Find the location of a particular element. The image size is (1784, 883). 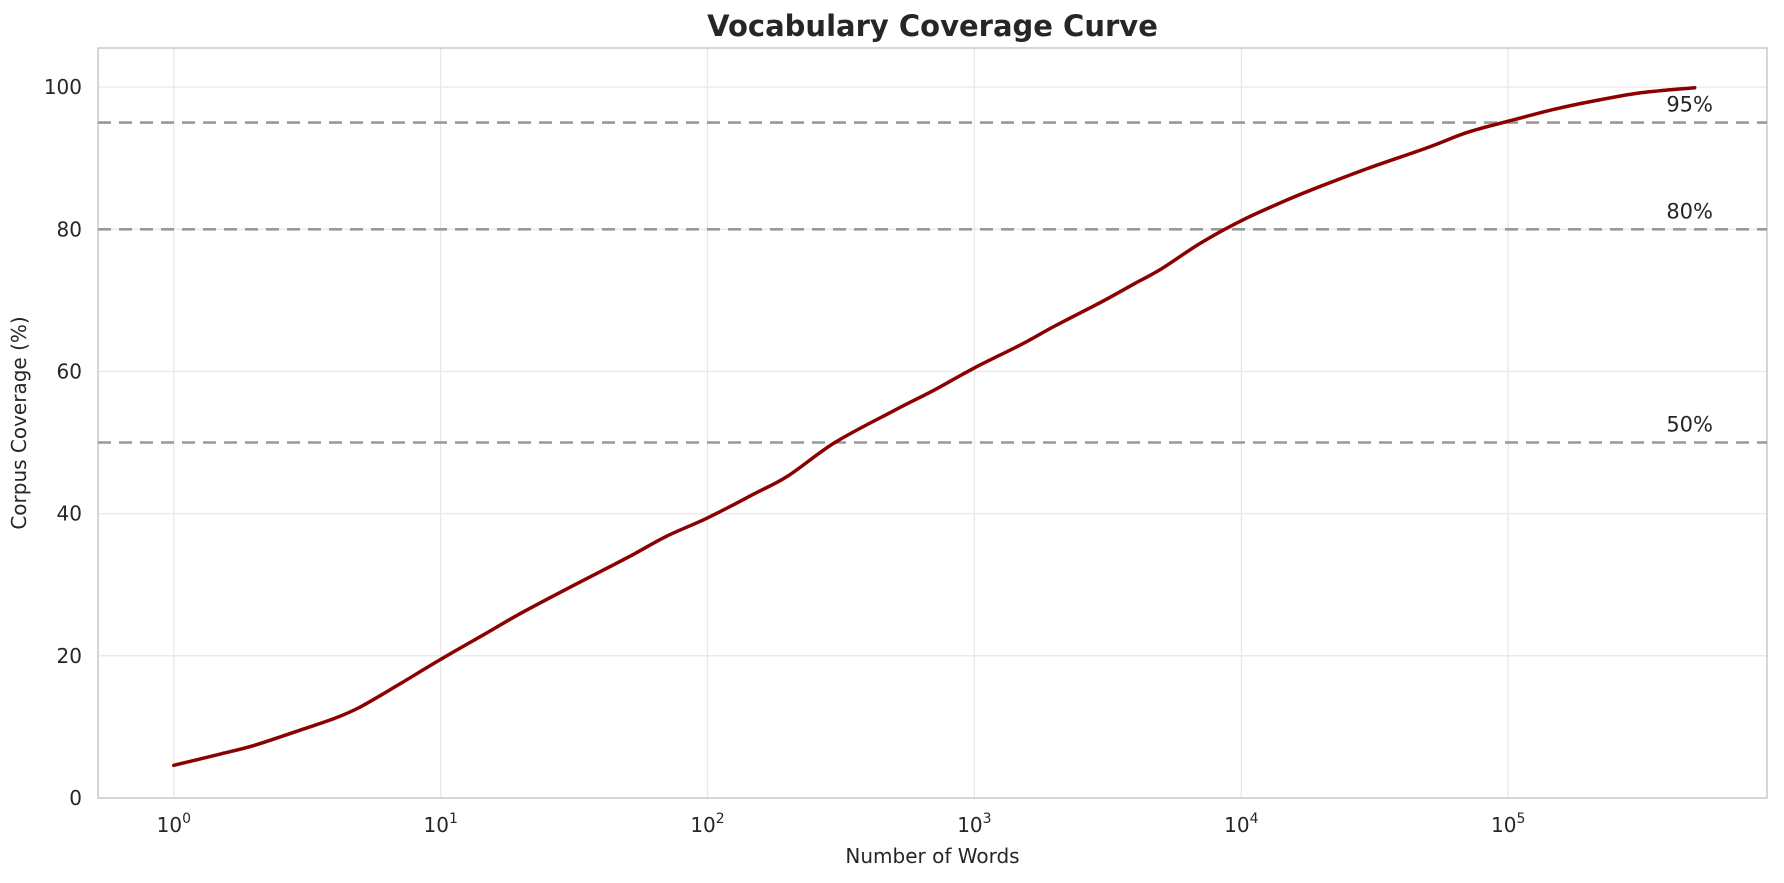

y-tick-label: 40 is located at coordinates (69, 514).